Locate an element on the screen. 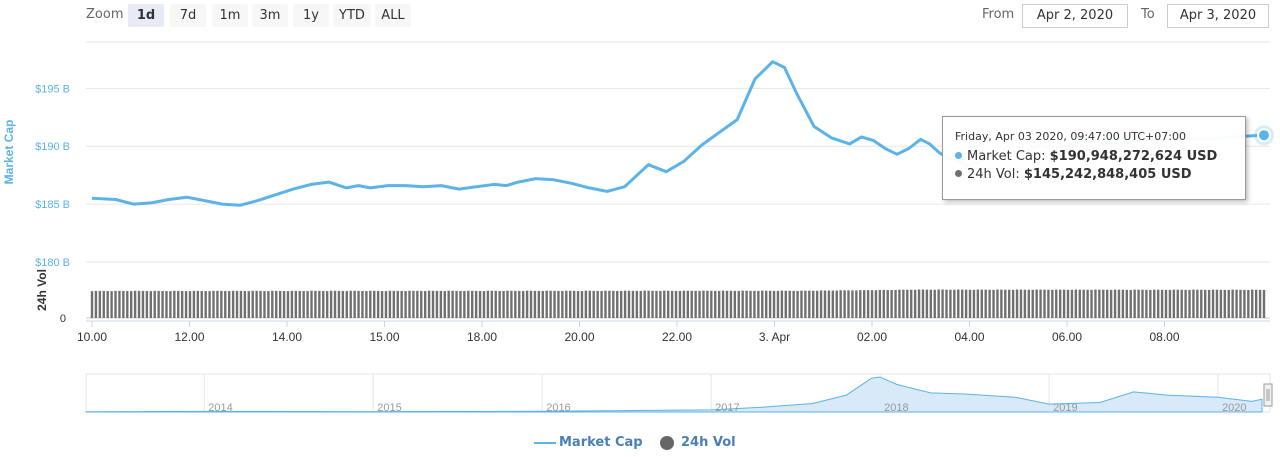 The height and width of the screenshot is (457, 1280). from-date-input: Apr 2, 2020 is located at coordinates (1075, 16).